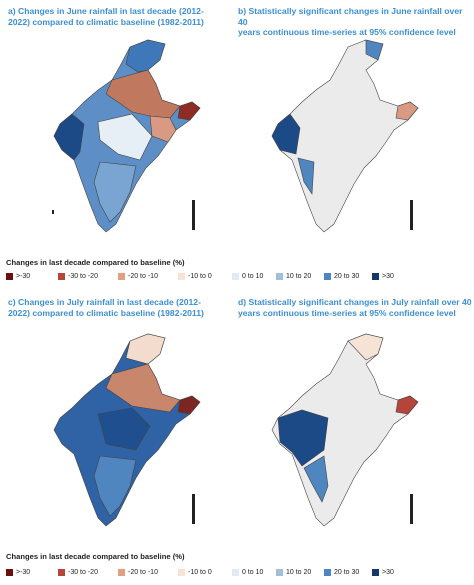  I want to click on western-ghats, so click(306, 176).